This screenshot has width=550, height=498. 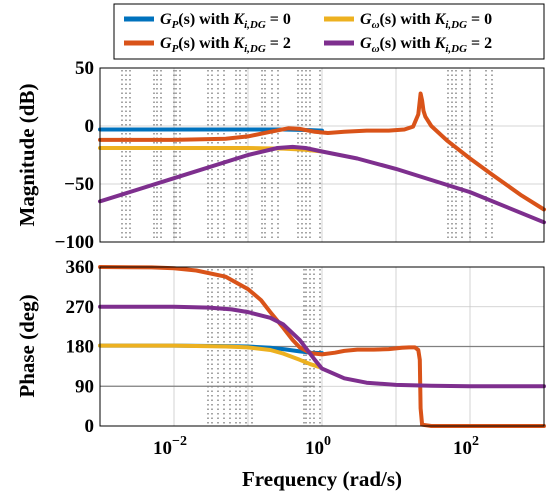 I want to click on magnitude-line-gw2, so click(x=322, y=184).